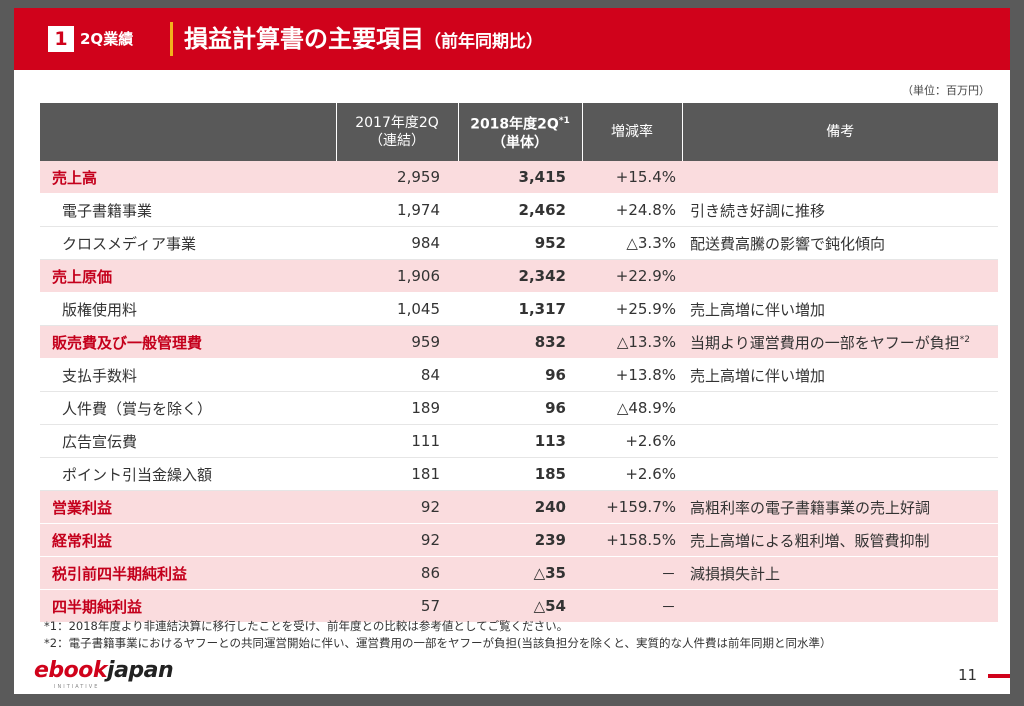 The height and width of the screenshot is (706, 1024). Describe the element at coordinates (564, 121) in the screenshot. I see `header-2018-footnote-mark: *1` at that location.